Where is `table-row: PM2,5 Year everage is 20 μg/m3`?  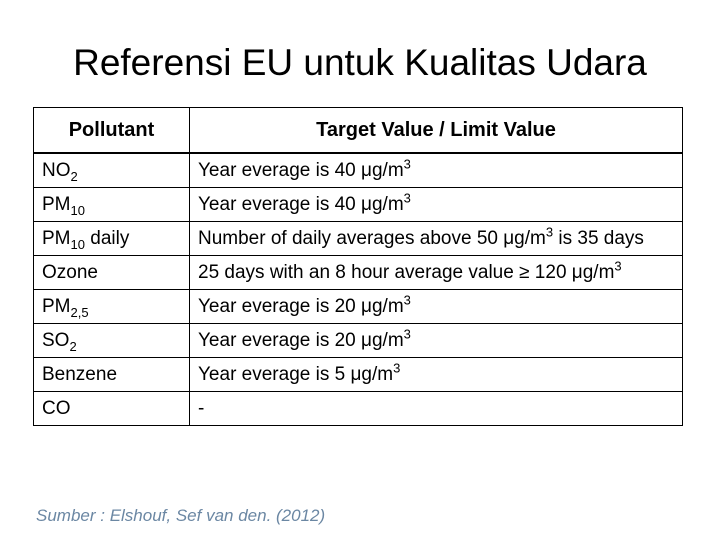 table-row: PM2,5 Year everage is 20 μg/m3 is located at coordinates (358, 306).